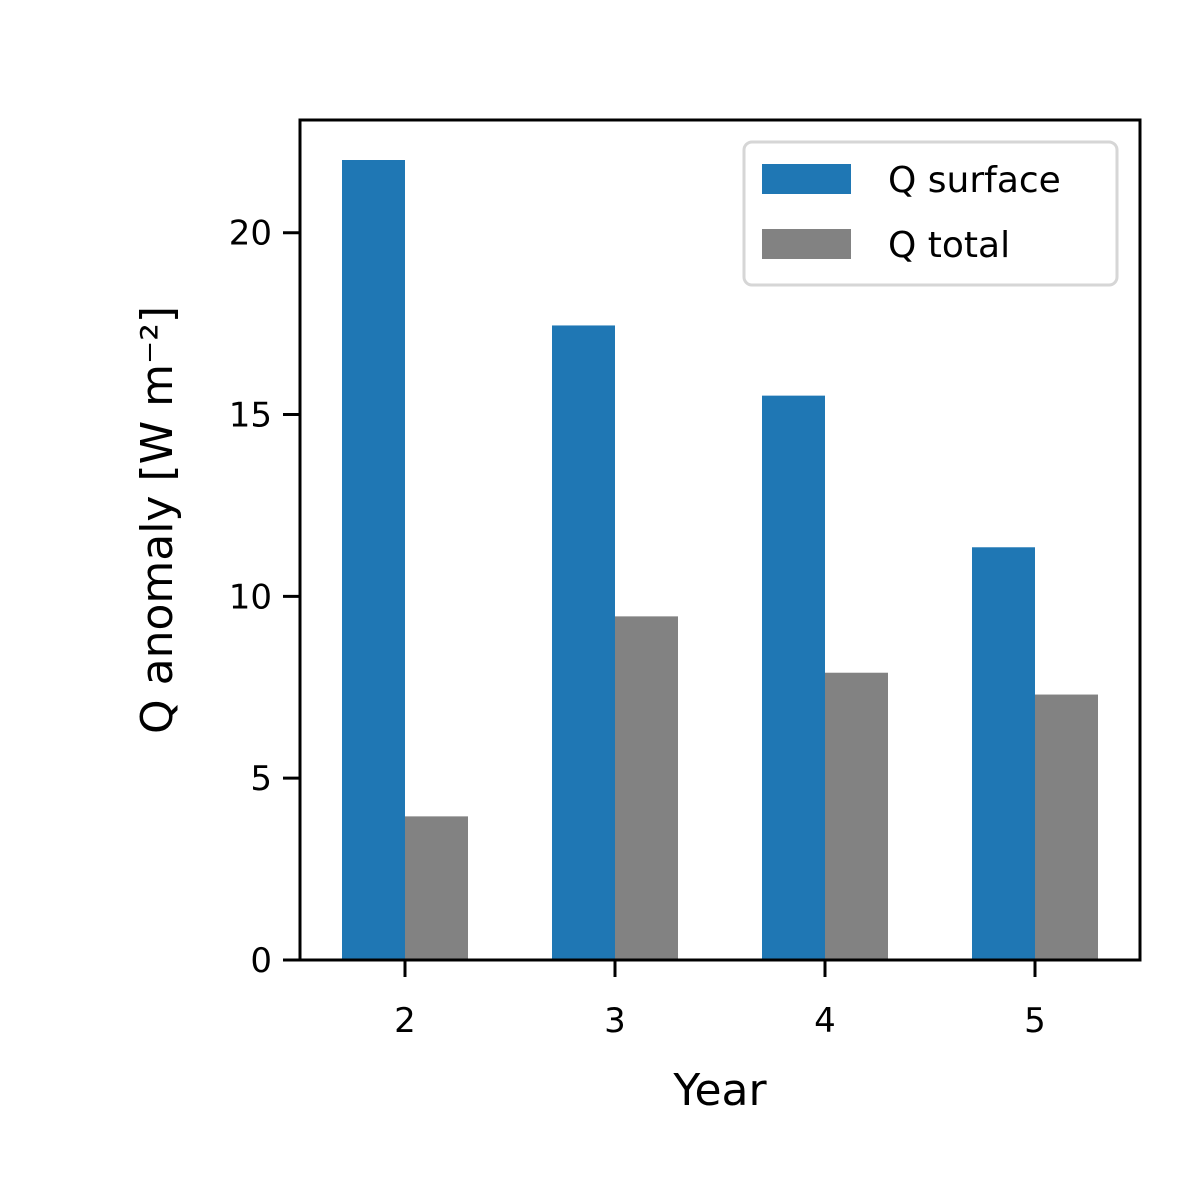 This screenshot has height=1200, width=1200. What do you see at coordinates (261, 779) in the screenshot?
I see `y-tick-label: 5` at bounding box center [261, 779].